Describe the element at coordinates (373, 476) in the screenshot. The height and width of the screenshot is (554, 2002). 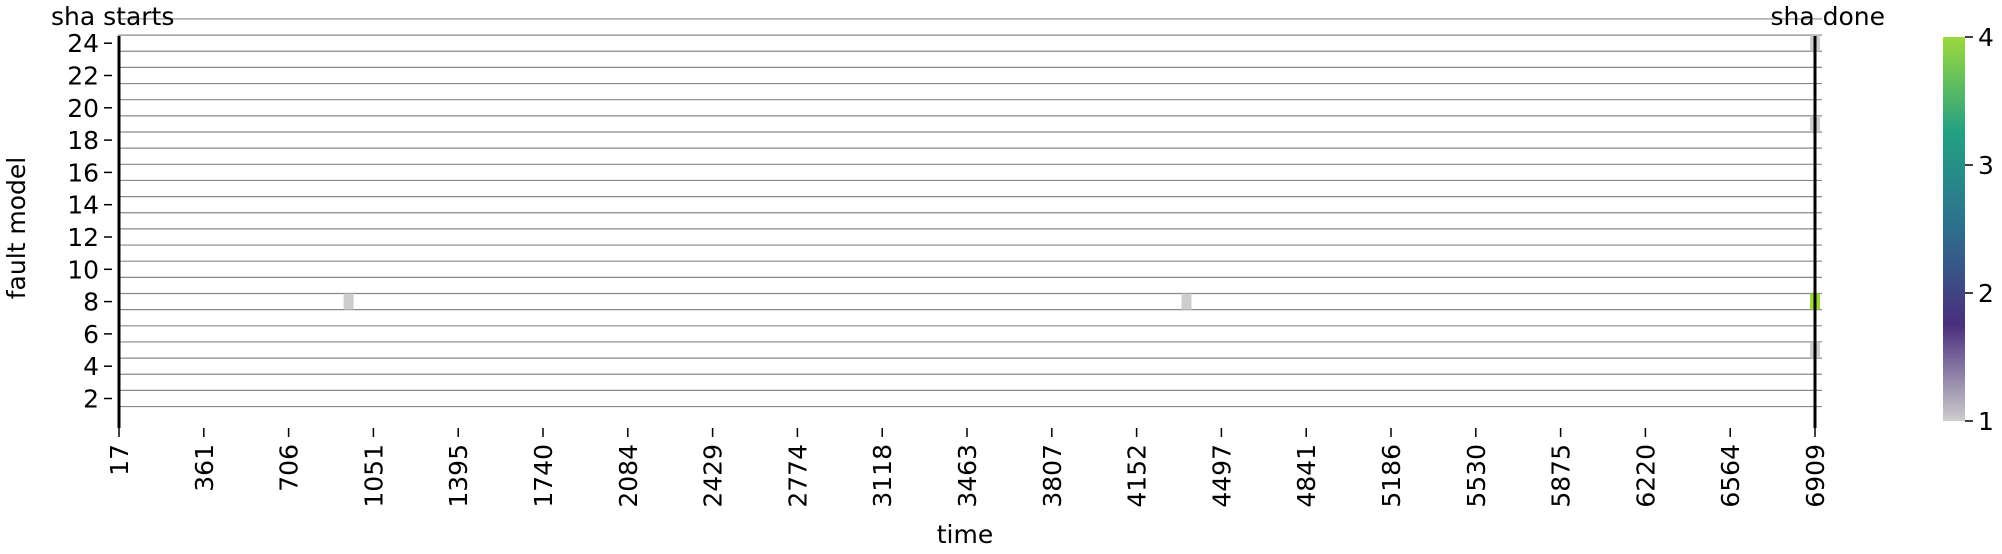
I see `x-tick-label: 1051` at that location.